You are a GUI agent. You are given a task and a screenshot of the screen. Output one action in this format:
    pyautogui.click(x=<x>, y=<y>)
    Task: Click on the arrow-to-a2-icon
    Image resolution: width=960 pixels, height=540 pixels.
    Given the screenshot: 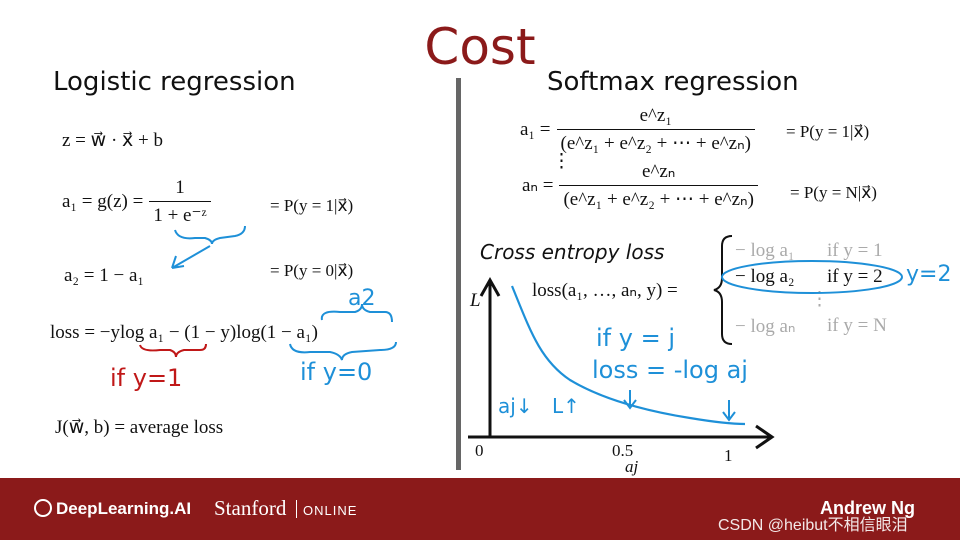 What is the action you would take?
    pyautogui.click(x=191, y=257)
    